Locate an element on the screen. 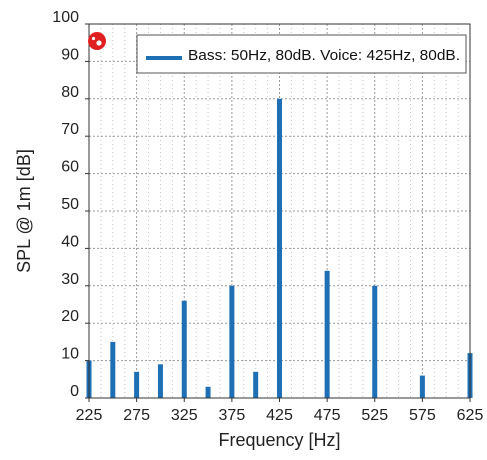 The height and width of the screenshot is (460, 487). y-tick-label: 70 is located at coordinates (70, 129).